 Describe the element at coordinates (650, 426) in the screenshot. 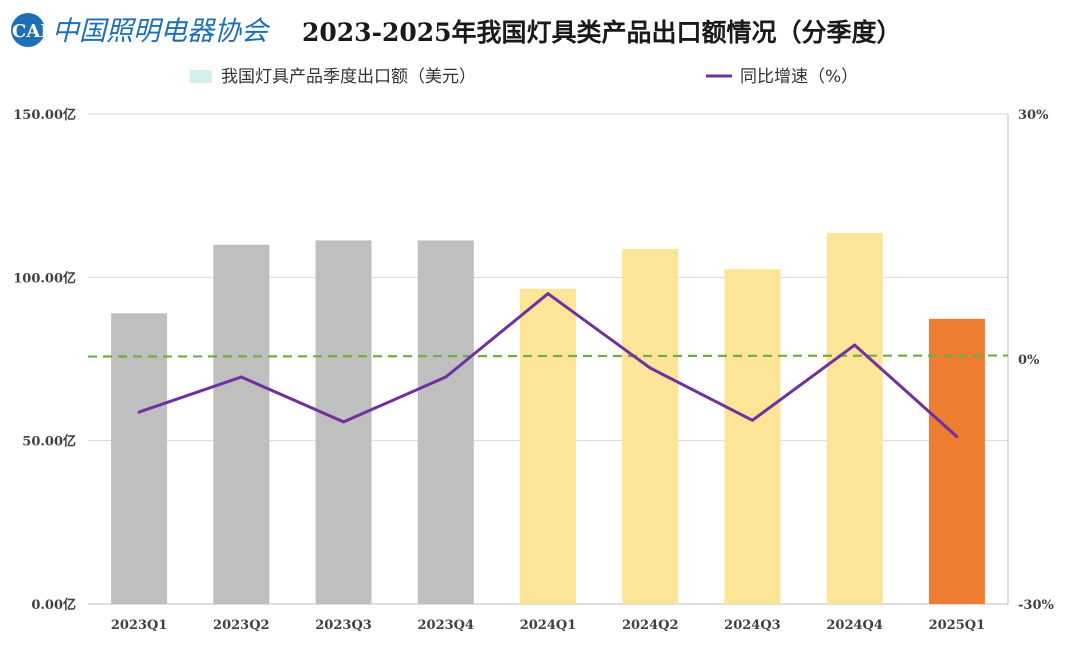

I see `bar-2024Q2` at that location.